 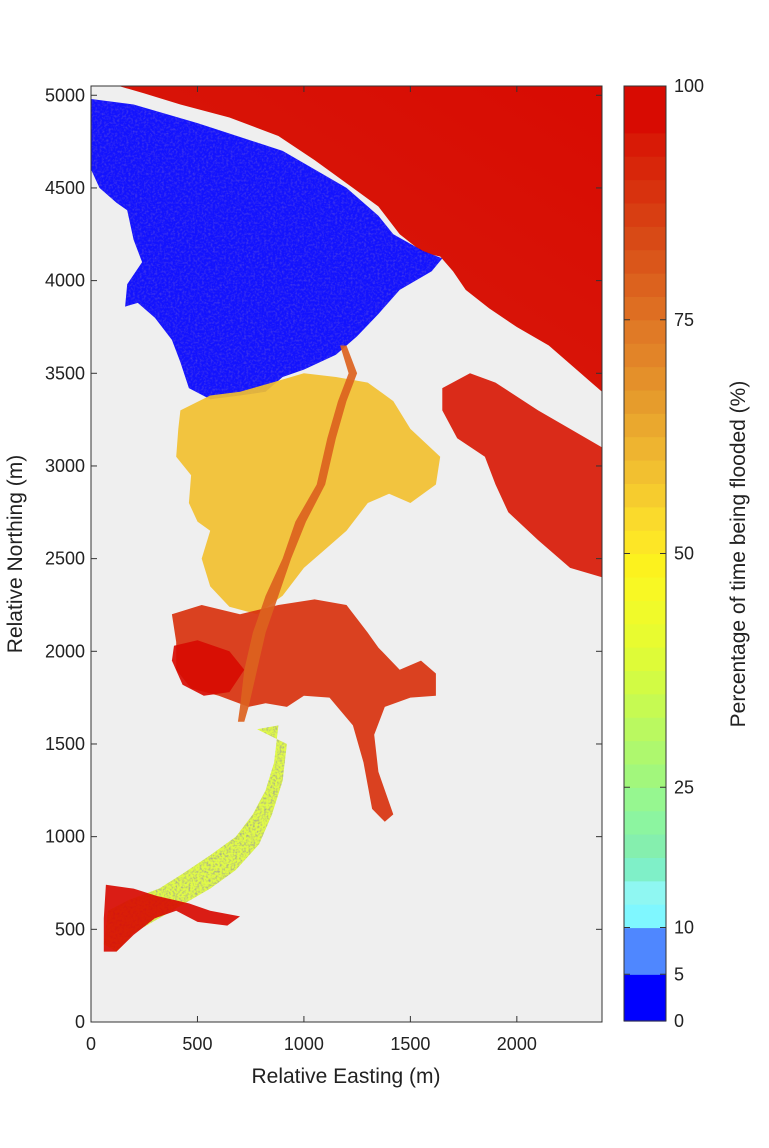 What do you see at coordinates (738, 554) in the screenshot?
I see `colorbar-label: Percentage of time being flooded (%)` at bounding box center [738, 554].